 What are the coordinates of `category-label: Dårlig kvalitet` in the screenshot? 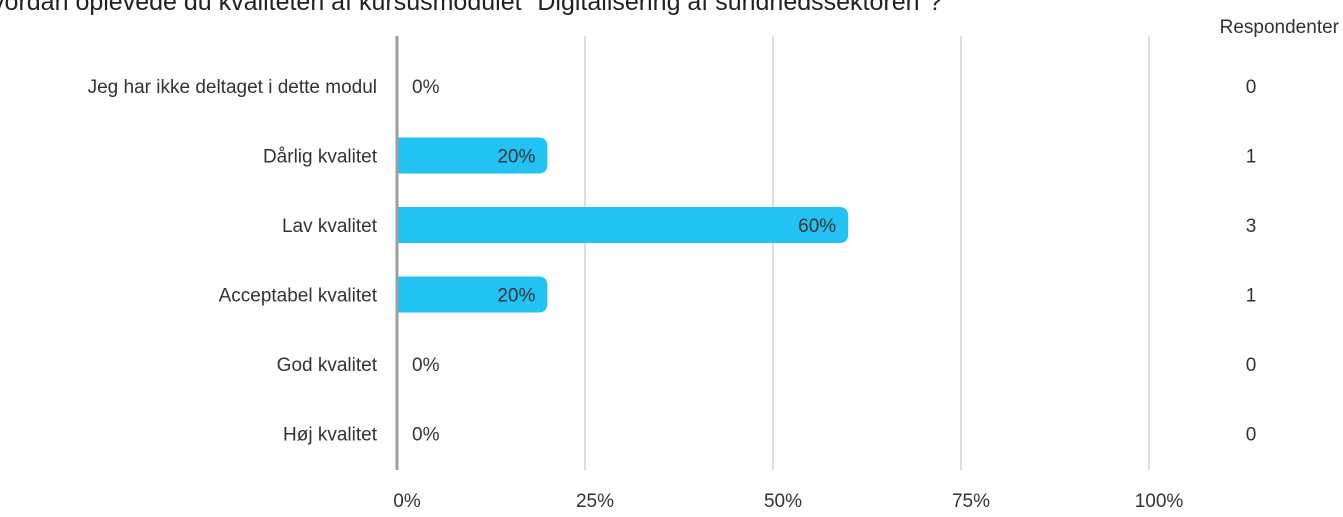 It's located at (320, 157).